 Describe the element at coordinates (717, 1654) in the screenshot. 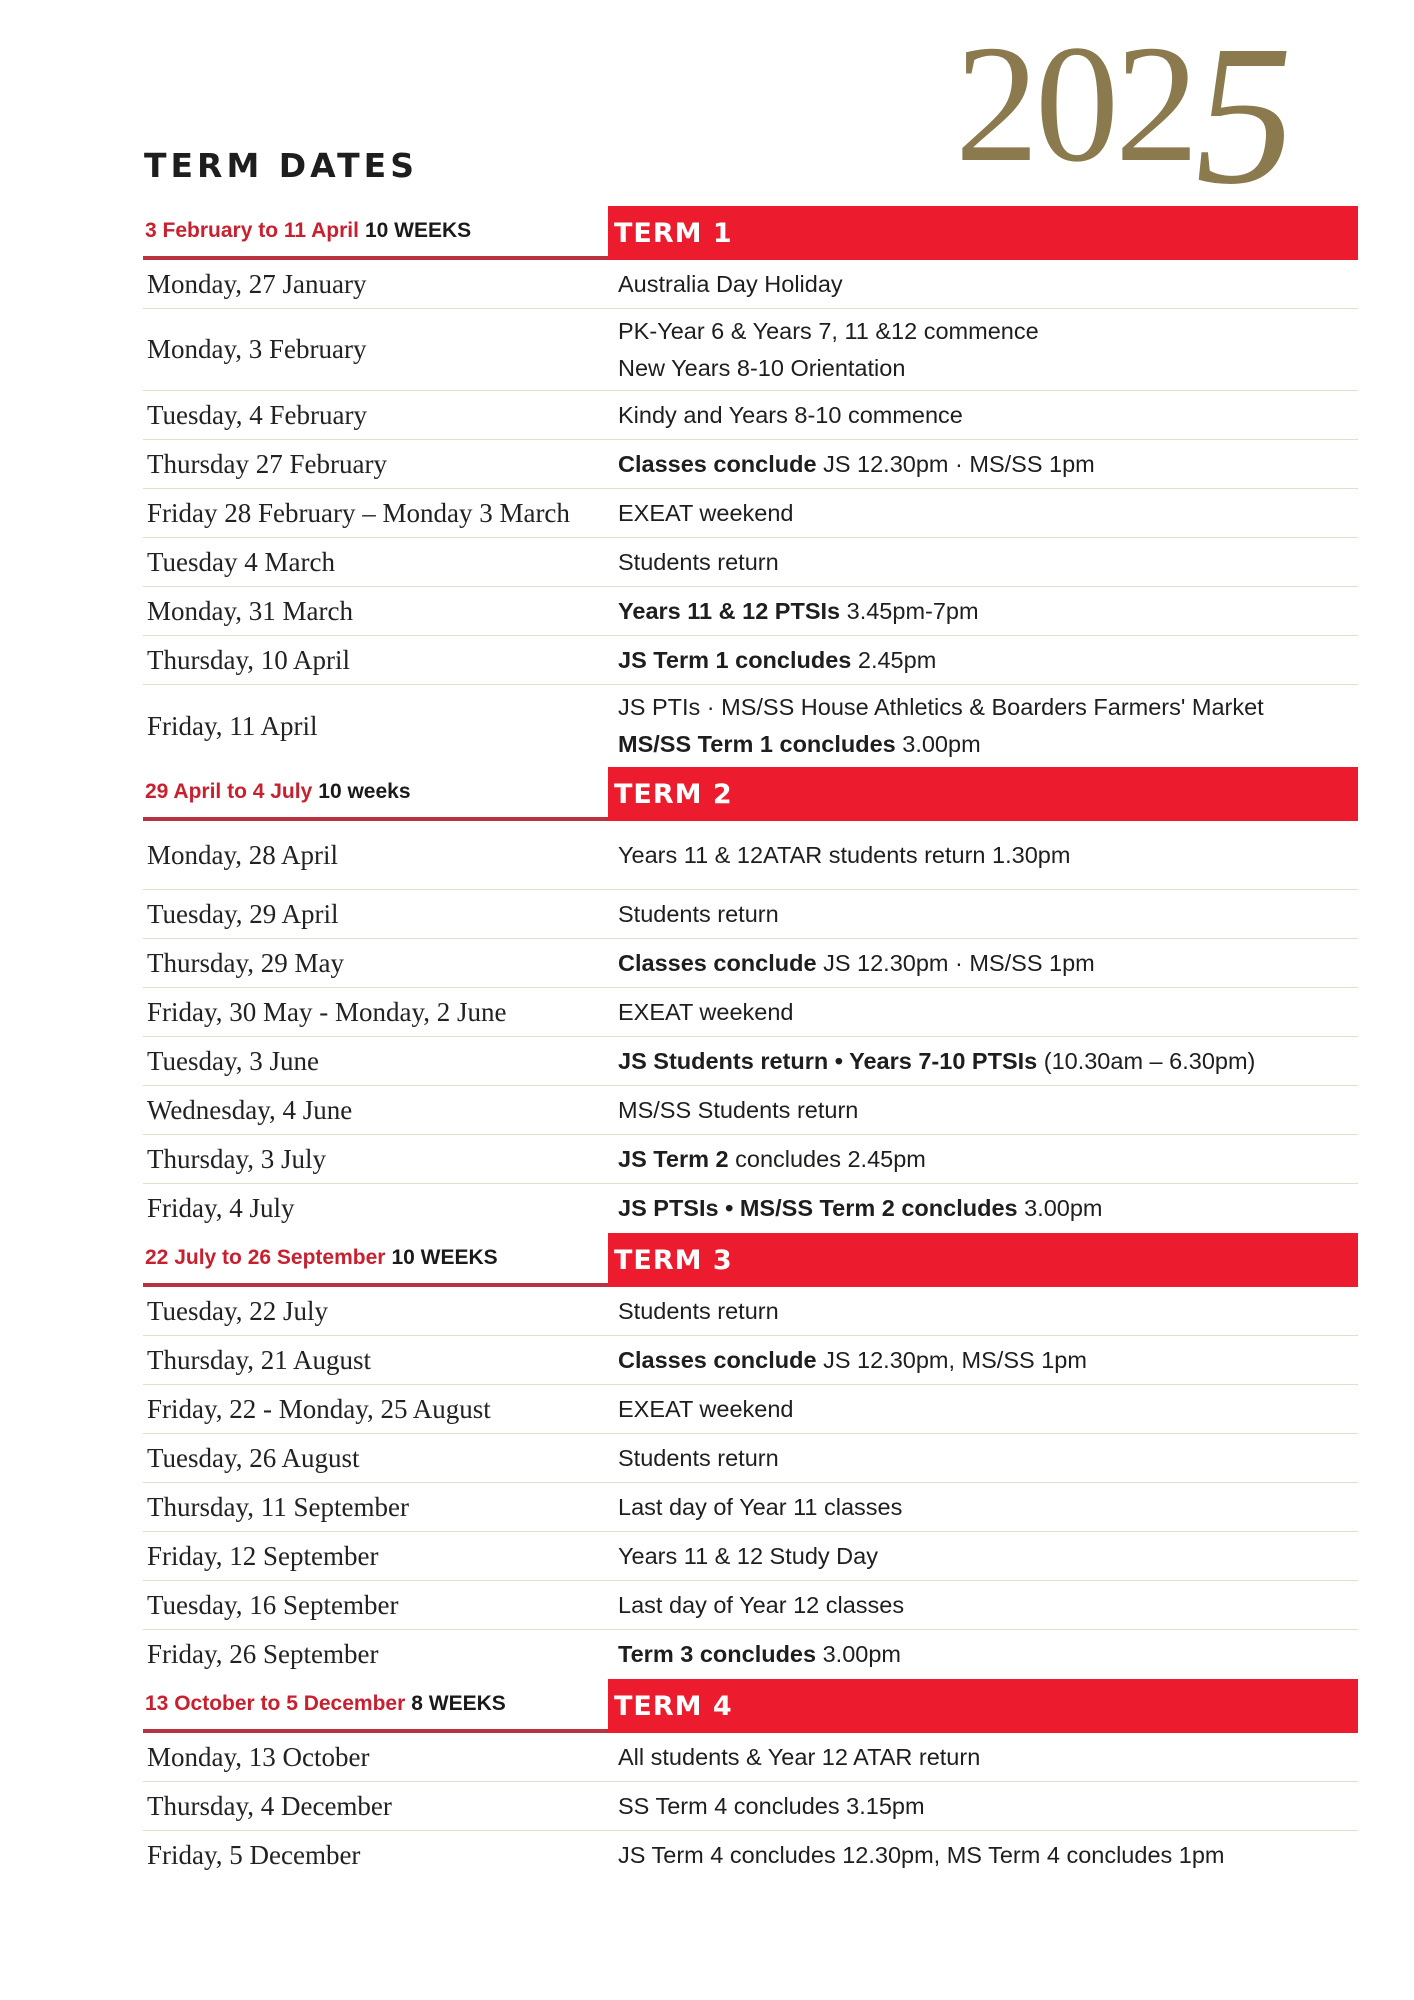

I see `event-text-bold: Term 3 concludes` at that location.